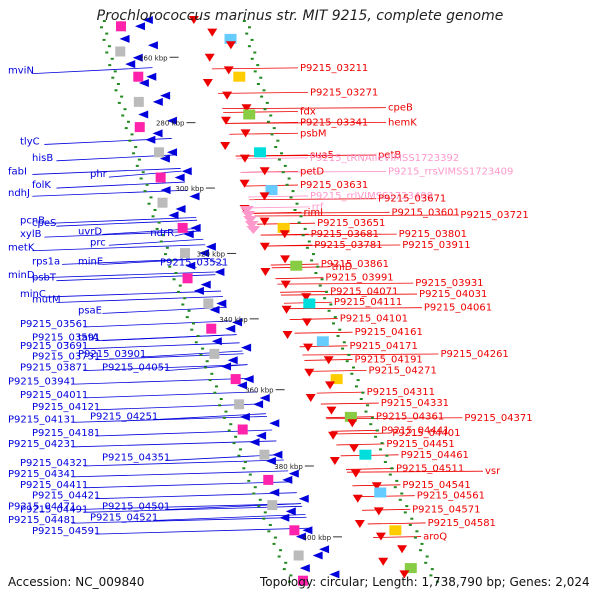 The width and height of the screenshot is (600, 600). What do you see at coordinates (33, 294) in the screenshot?
I see `gene-label-left: minC` at bounding box center [33, 294].